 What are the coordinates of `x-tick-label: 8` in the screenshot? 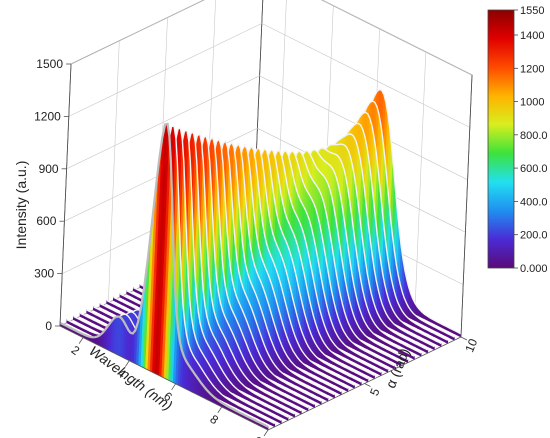 It's located at (214, 419).